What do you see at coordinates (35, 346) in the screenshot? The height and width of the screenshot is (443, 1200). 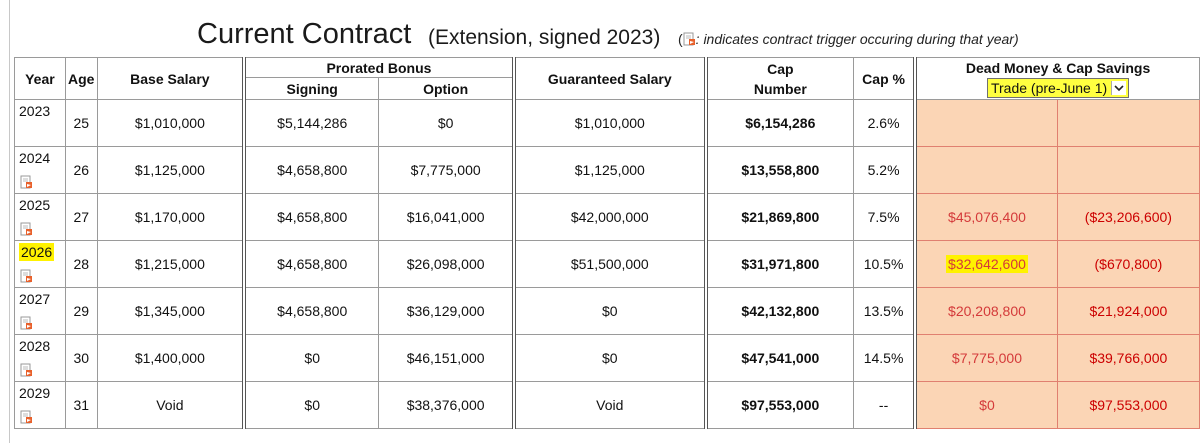 I see `year-value: 2028` at bounding box center [35, 346].